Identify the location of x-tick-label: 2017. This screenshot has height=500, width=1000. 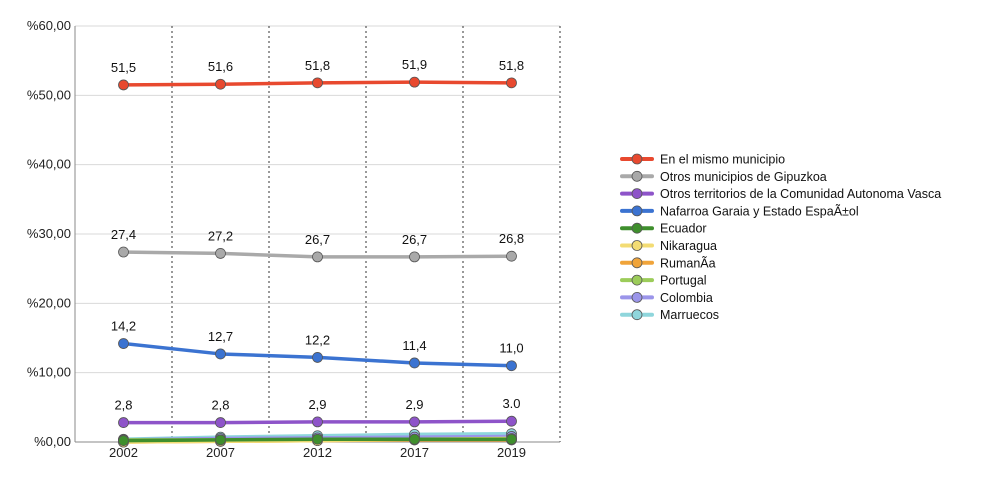
(414, 452).